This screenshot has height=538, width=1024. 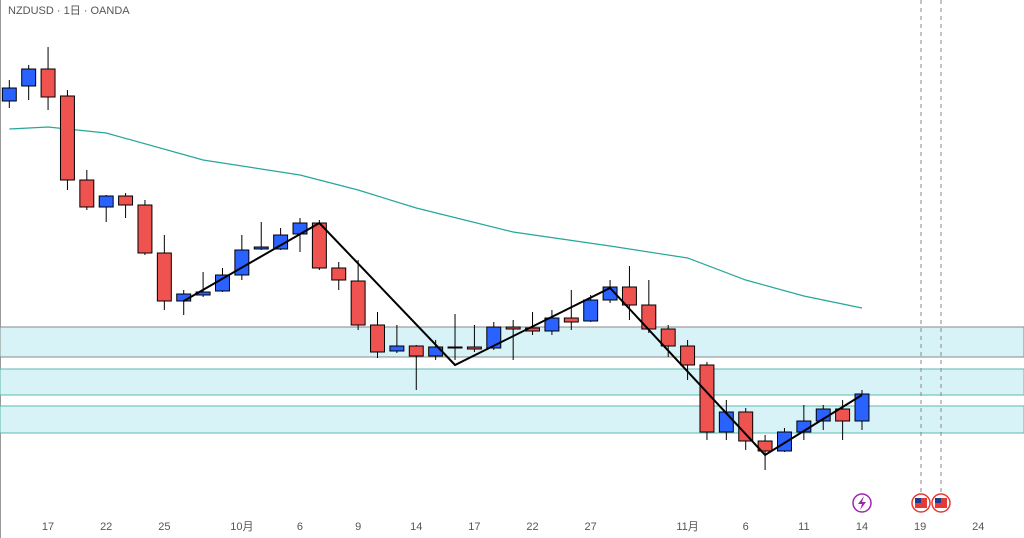 What do you see at coordinates (241, 527) in the screenshot?
I see `x-tick-label: 10月` at bounding box center [241, 527].